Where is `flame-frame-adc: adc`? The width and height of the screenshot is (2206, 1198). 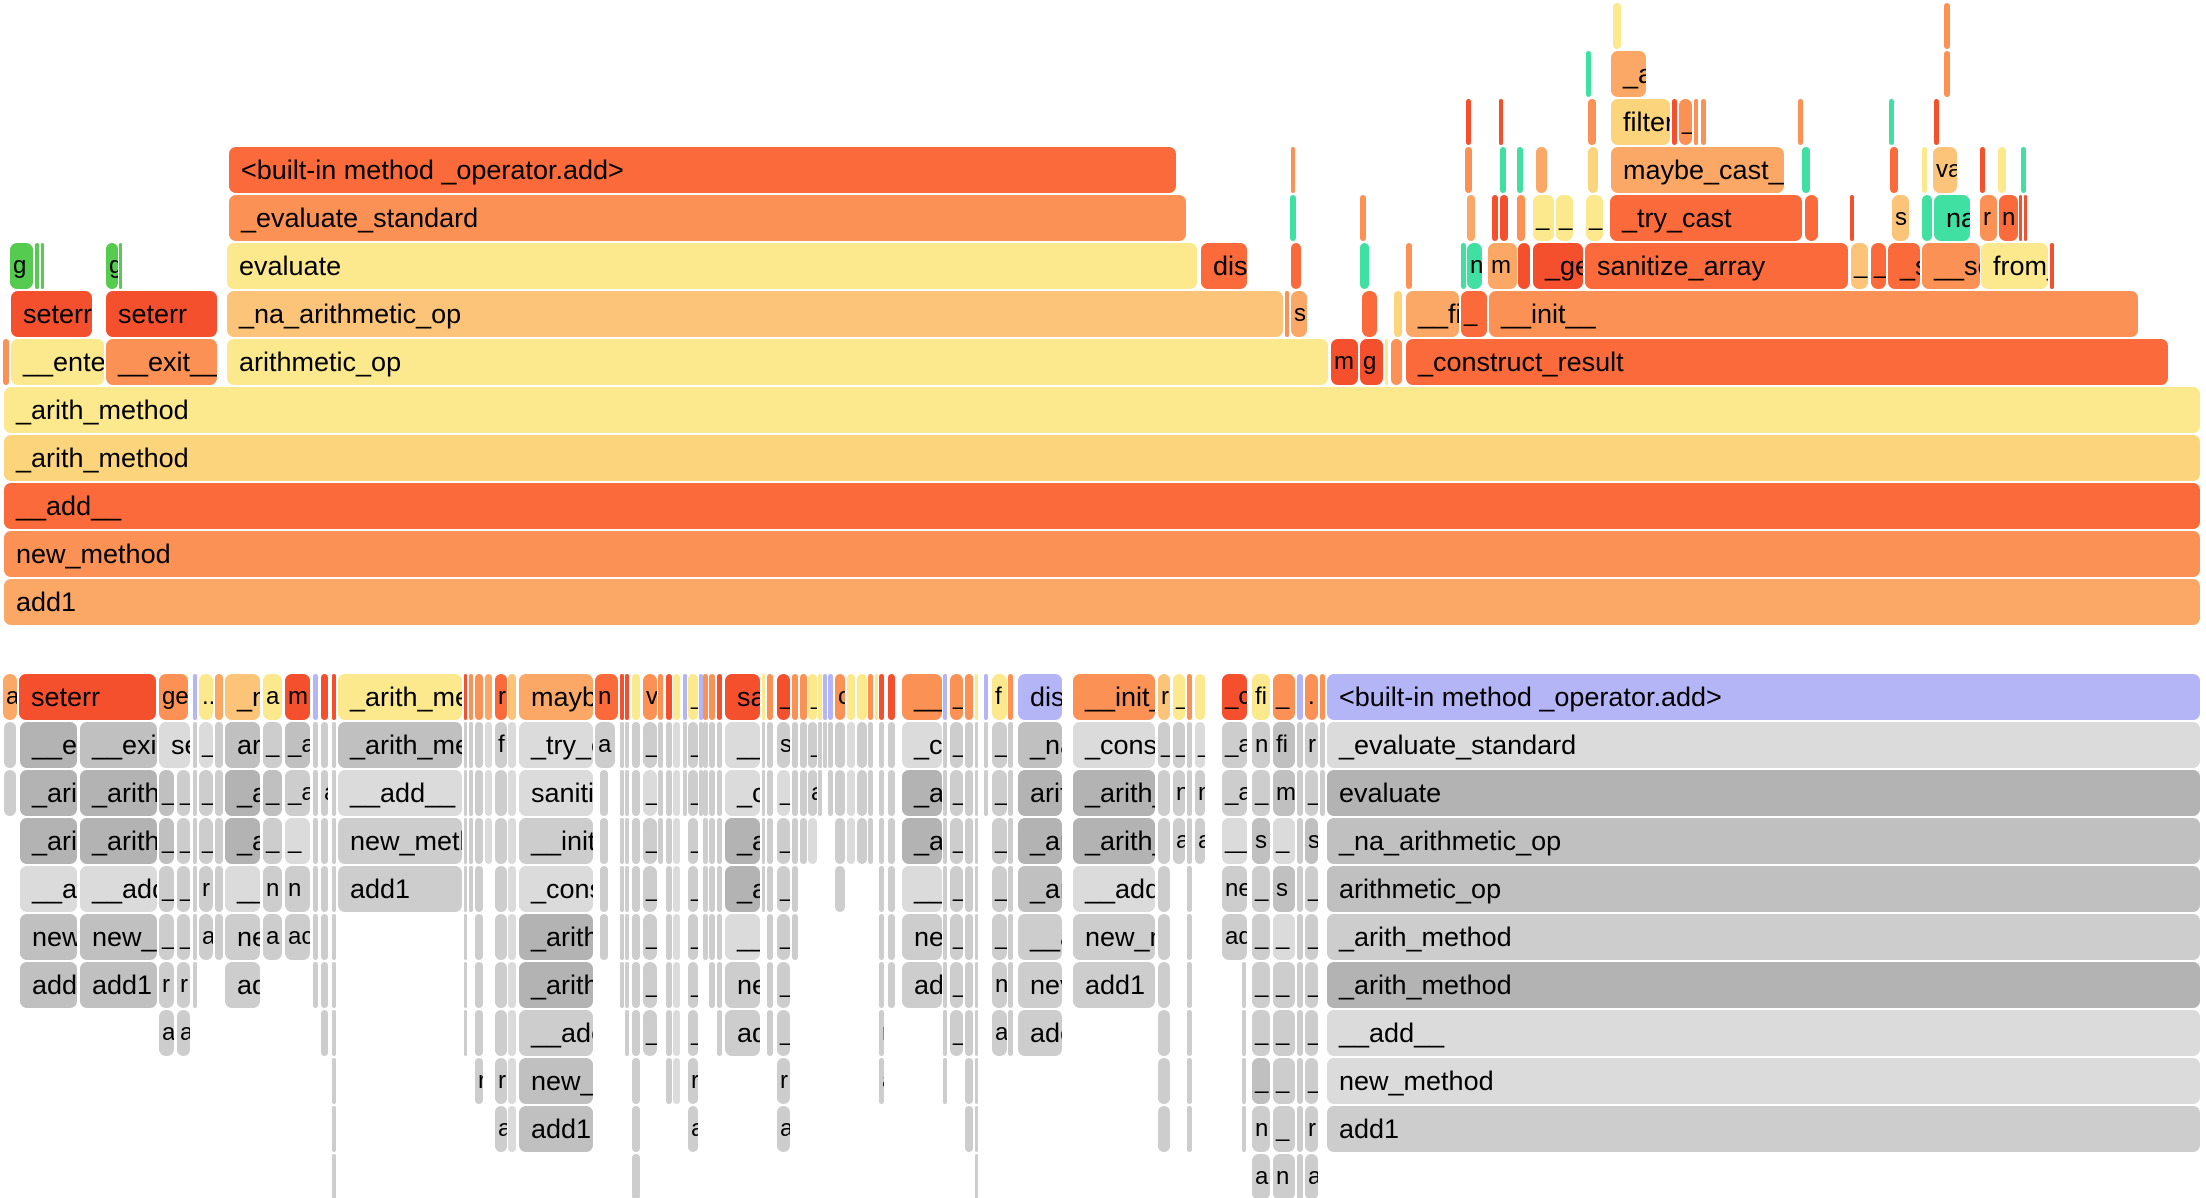 flame-frame-adc: adc is located at coordinates (1040, 1033).